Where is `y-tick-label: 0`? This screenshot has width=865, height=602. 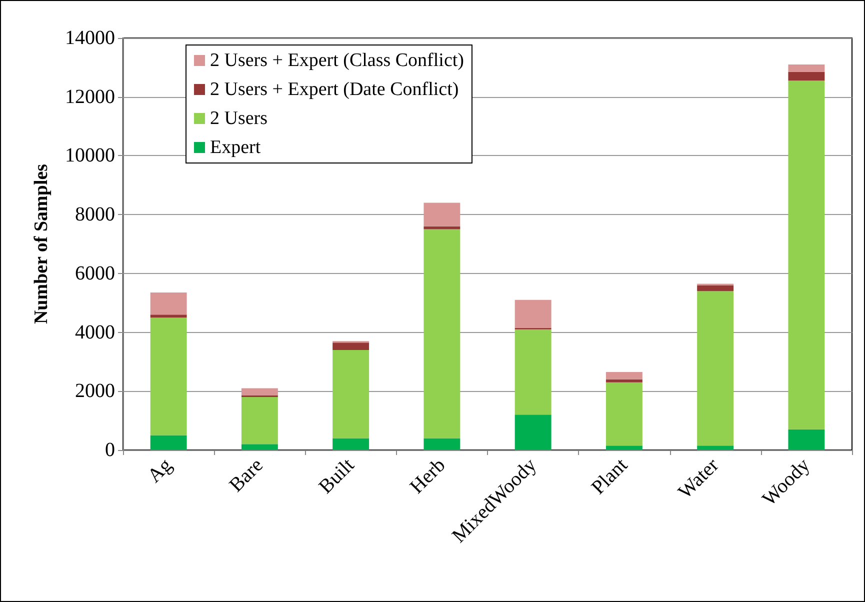
y-tick-label: 0 is located at coordinates (110, 450).